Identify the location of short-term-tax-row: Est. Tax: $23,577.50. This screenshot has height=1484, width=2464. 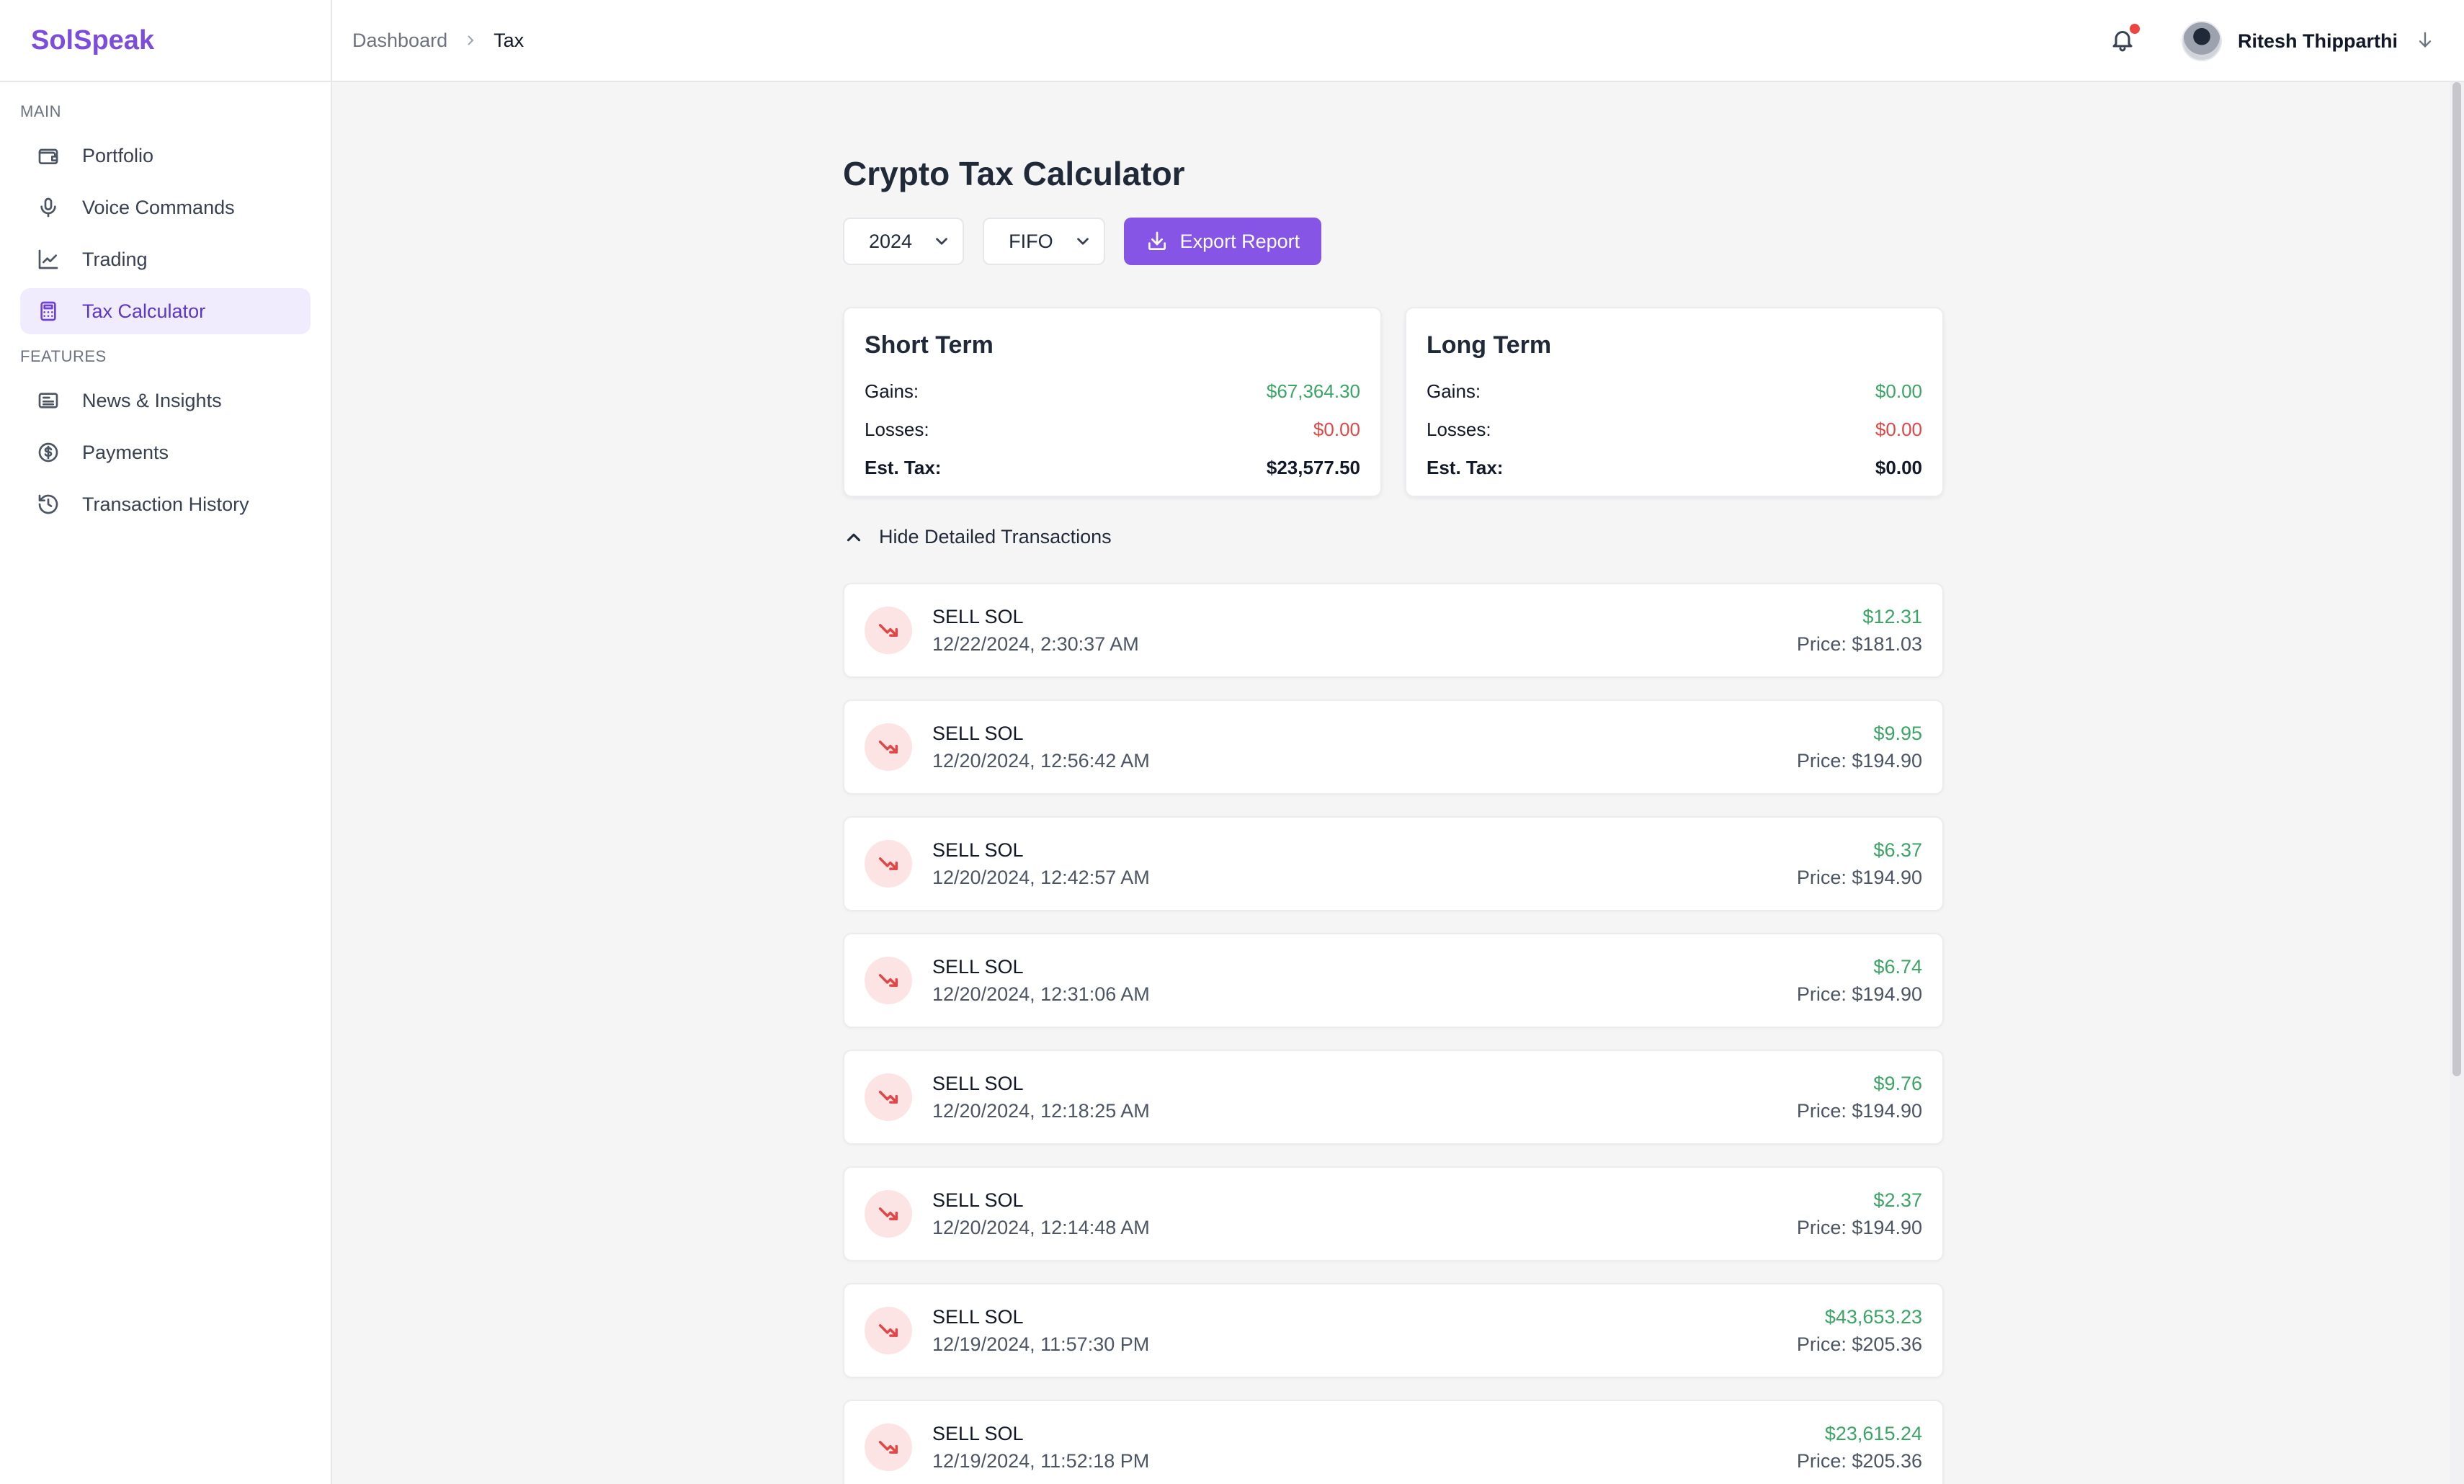
(1112, 468).